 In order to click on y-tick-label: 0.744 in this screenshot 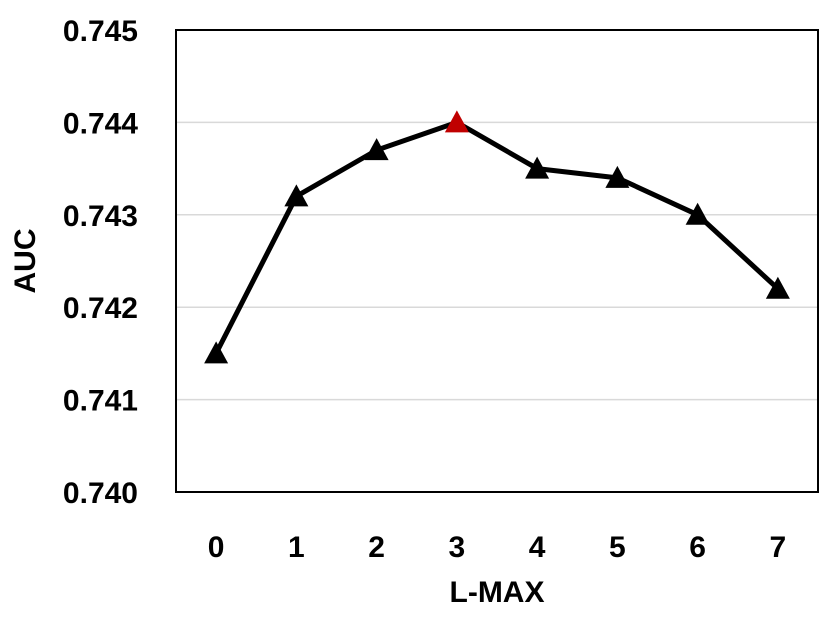, I will do `click(100, 123)`.